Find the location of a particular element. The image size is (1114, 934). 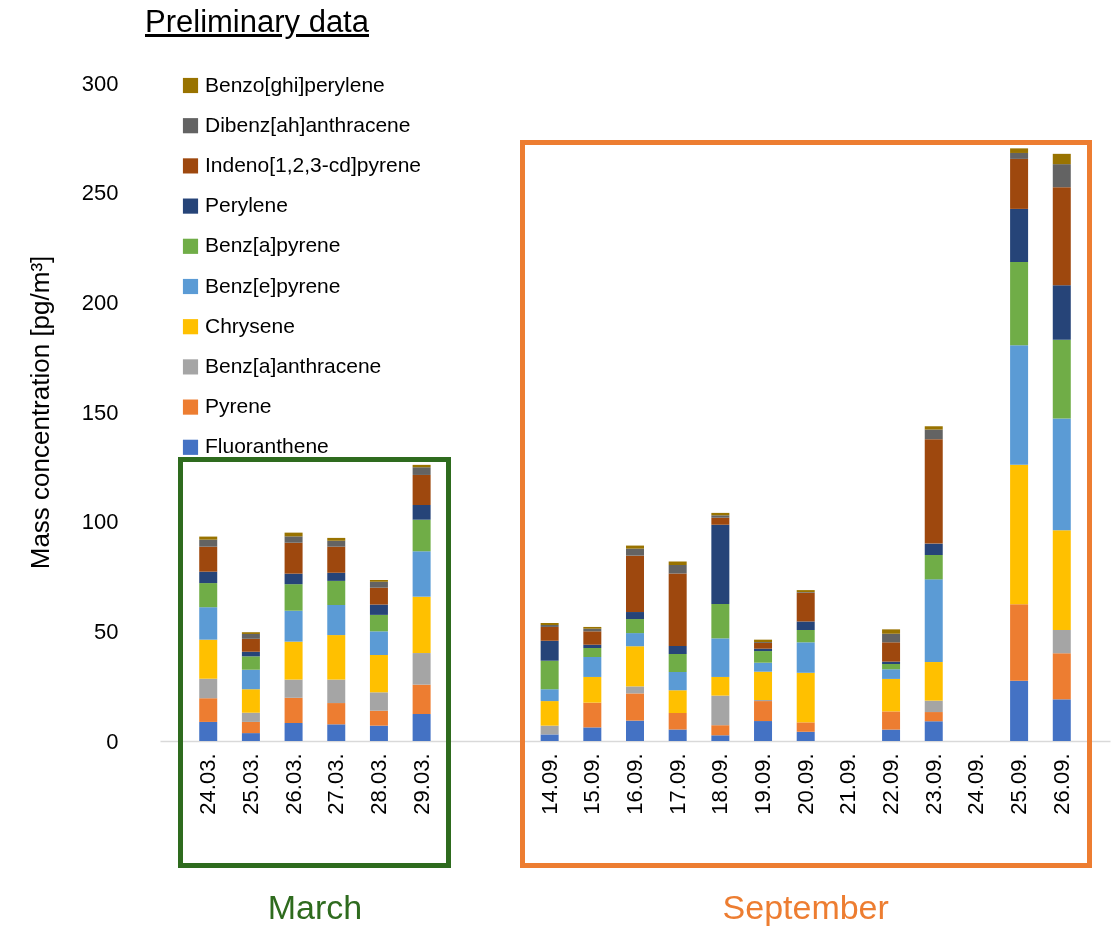

y-tick-label: 200 is located at coordinates (100, 302).